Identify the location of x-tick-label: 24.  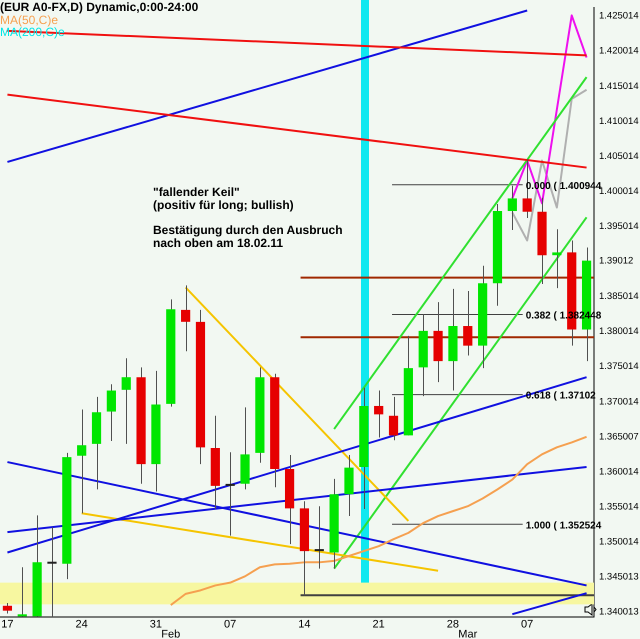
(82, 624).